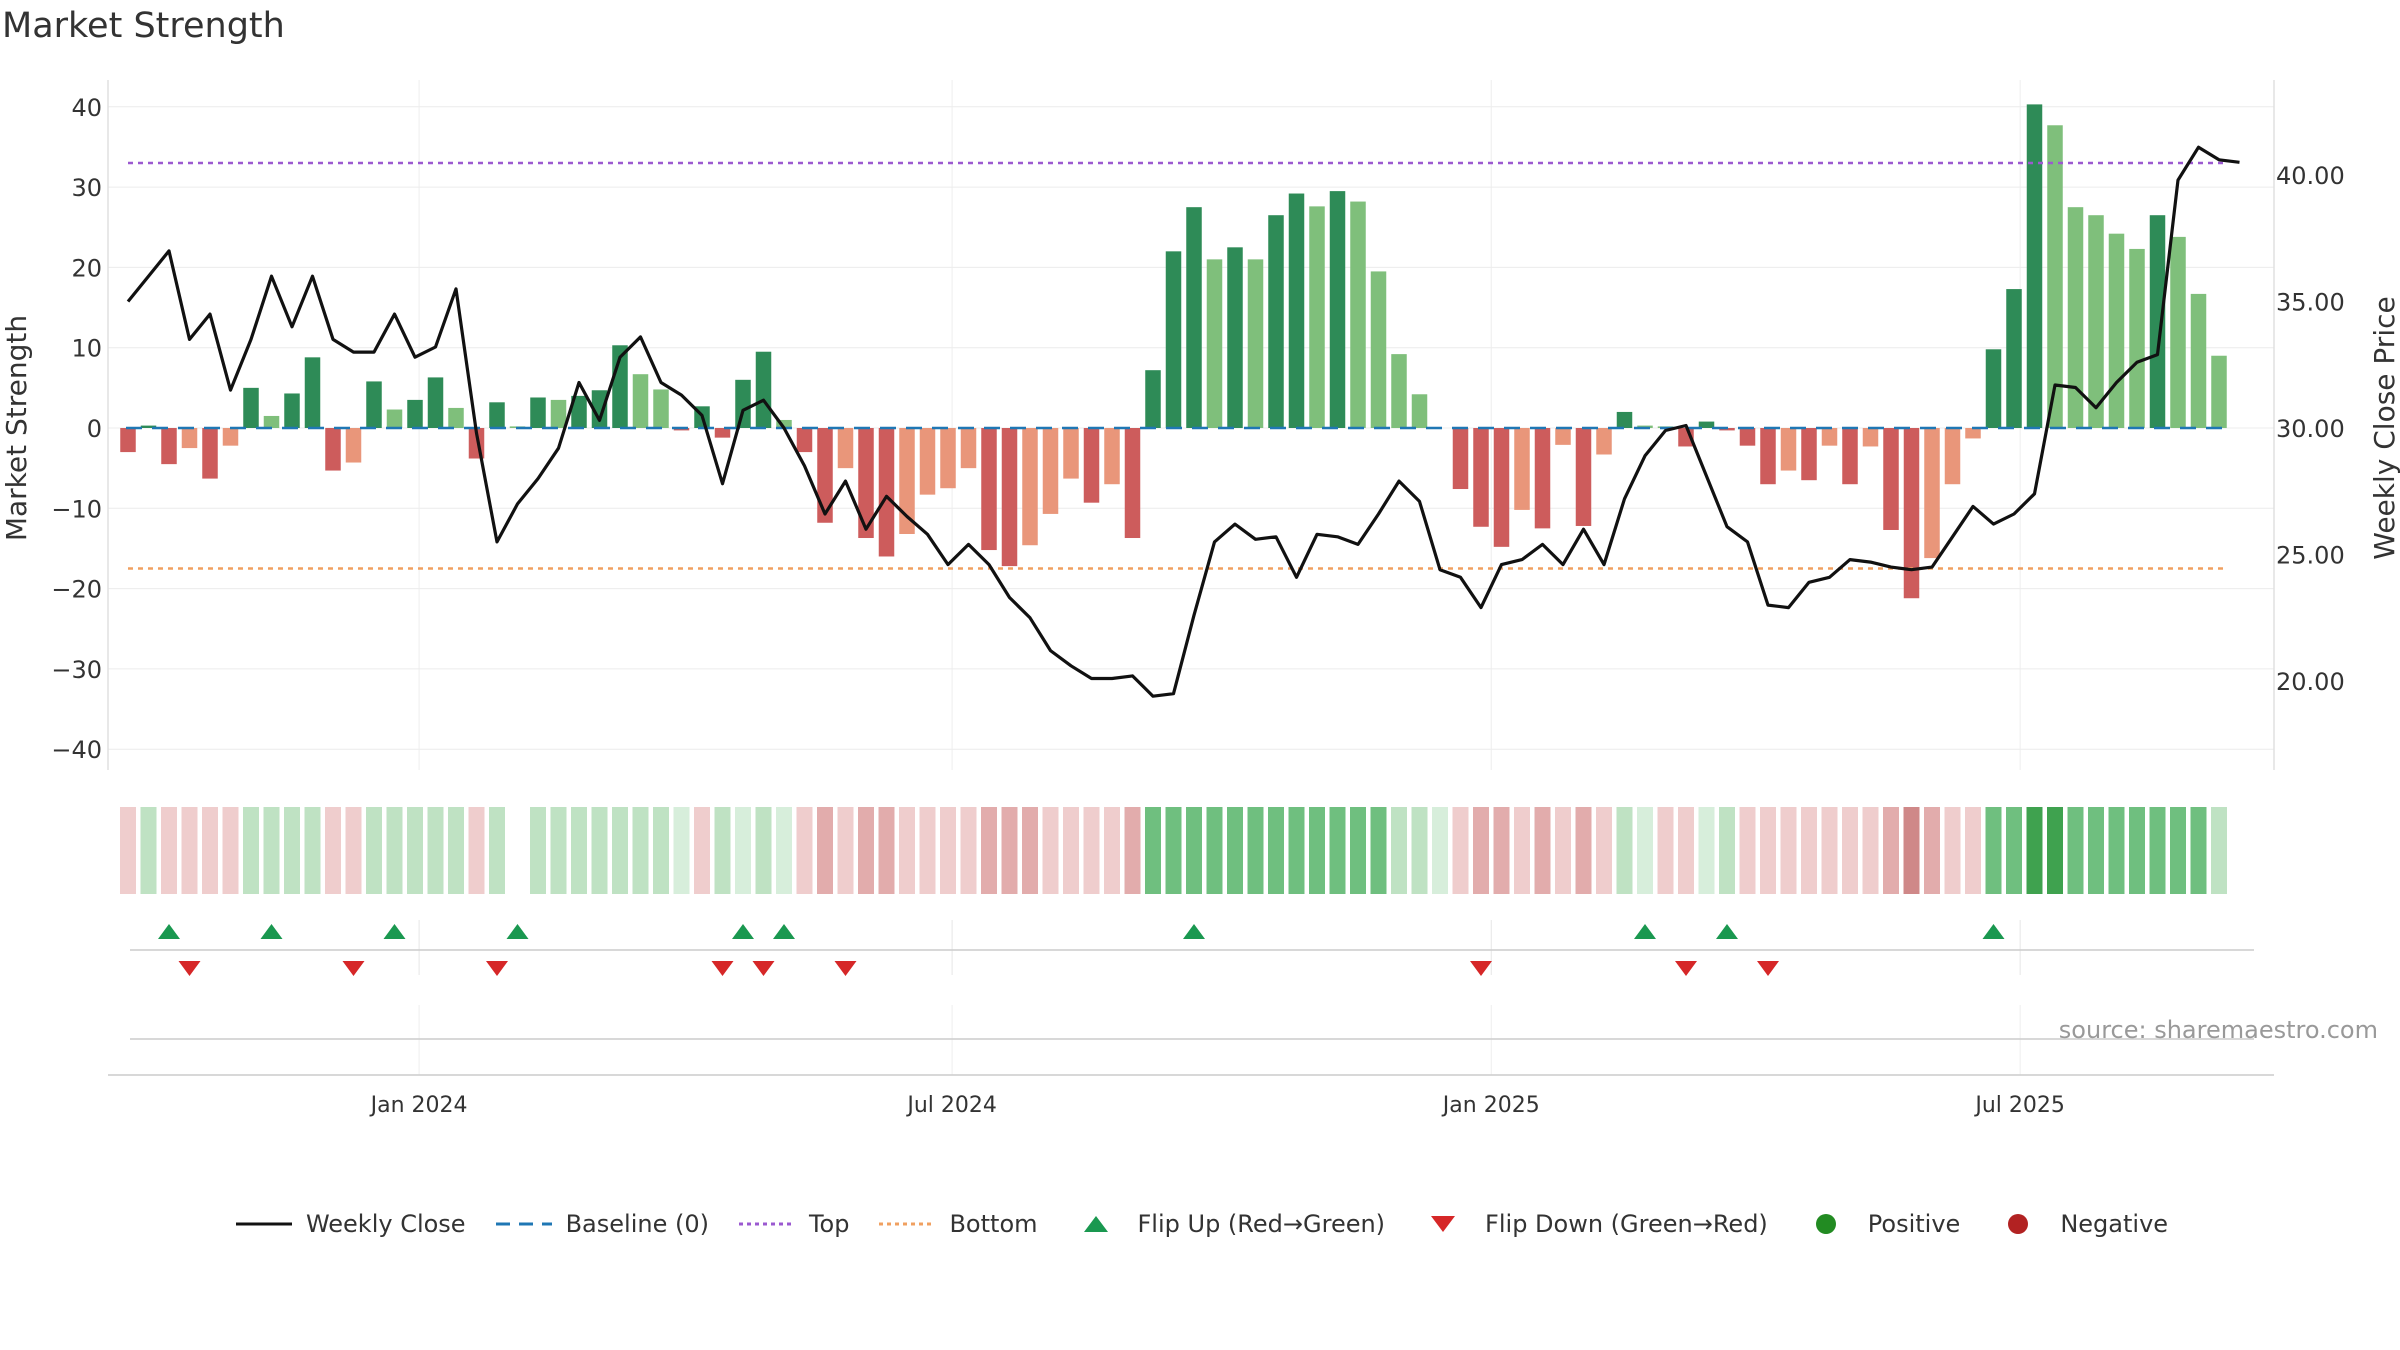 Image resolution: width=2400 pixels, height=1350 pixels. What do you see at coordinates (2310, 556) in the screenshot?
I see `y2-tick-label: 25.00` at bounding box center [2310, 556].